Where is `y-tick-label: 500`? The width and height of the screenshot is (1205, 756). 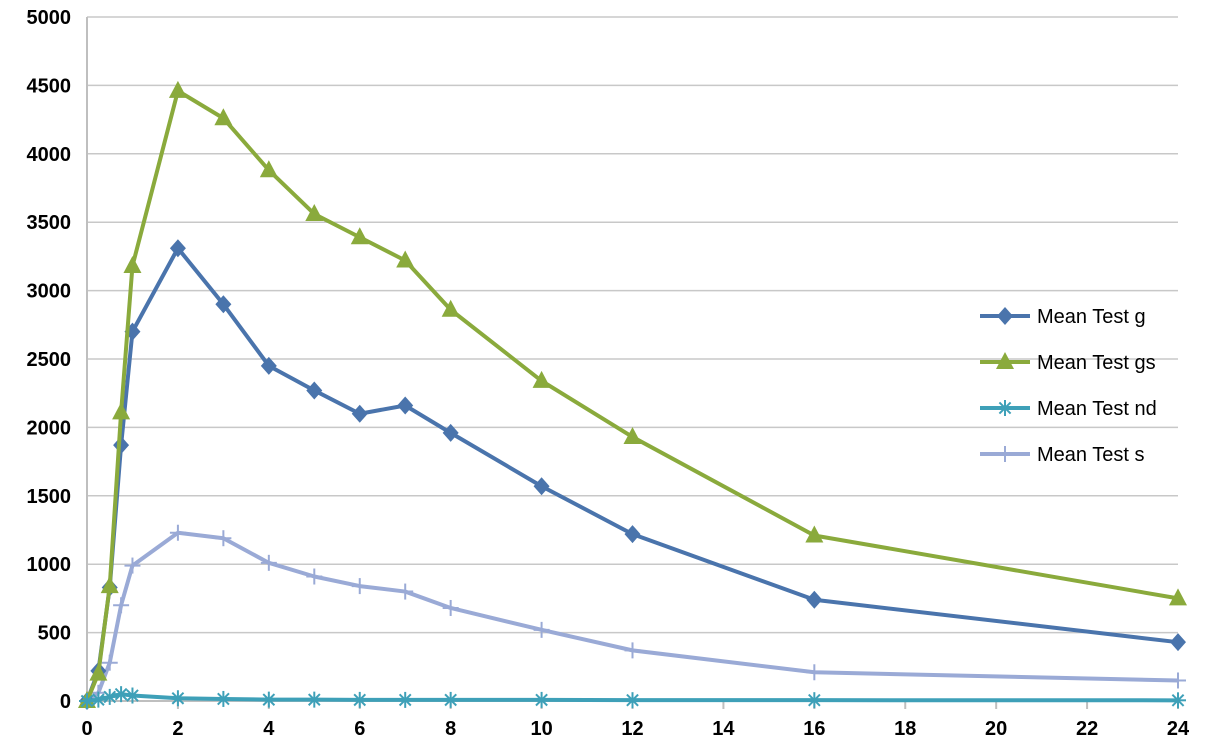 y-tick-label: 500 is located at coordinates (54, 634).